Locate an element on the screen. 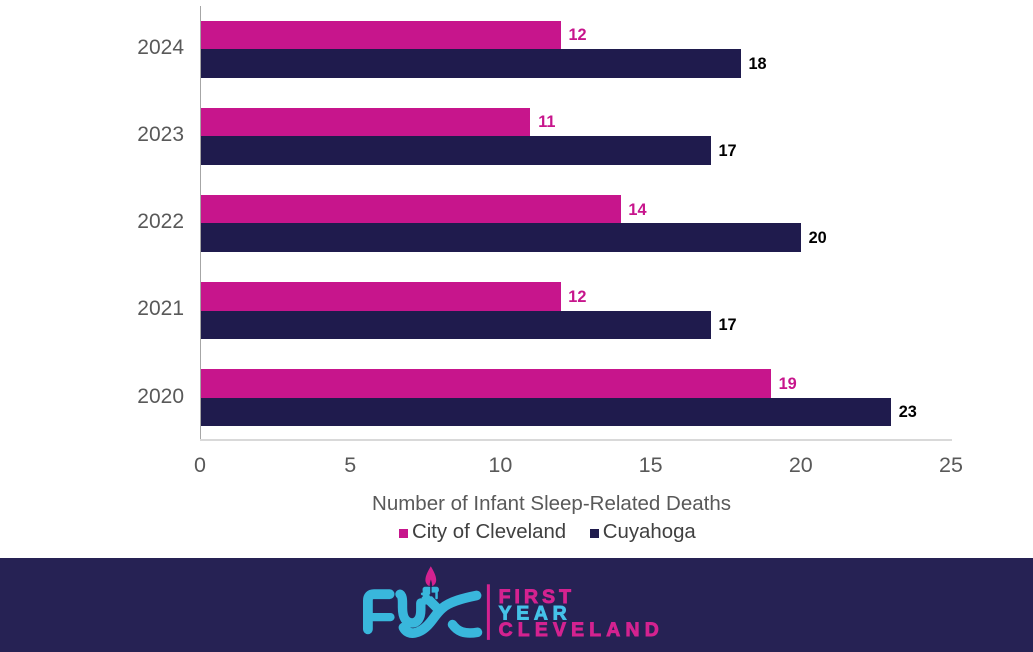  svg-text: CLEVELAND is located at coordinates (581, 630).